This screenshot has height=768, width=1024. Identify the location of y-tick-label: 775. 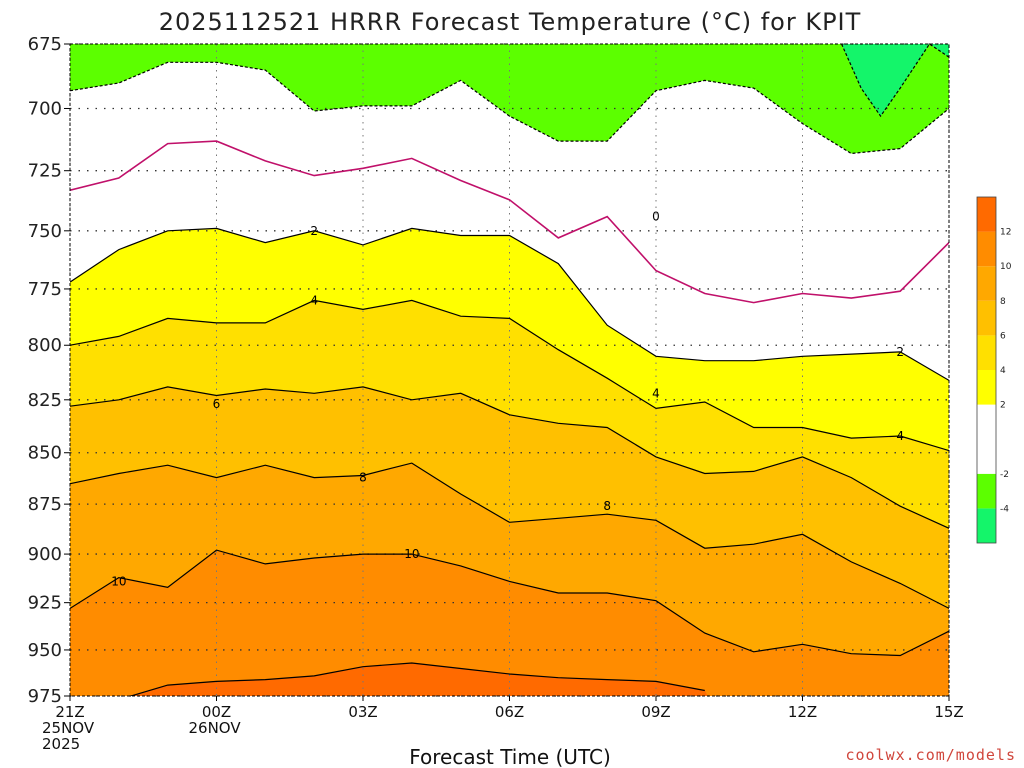
(45, 289).